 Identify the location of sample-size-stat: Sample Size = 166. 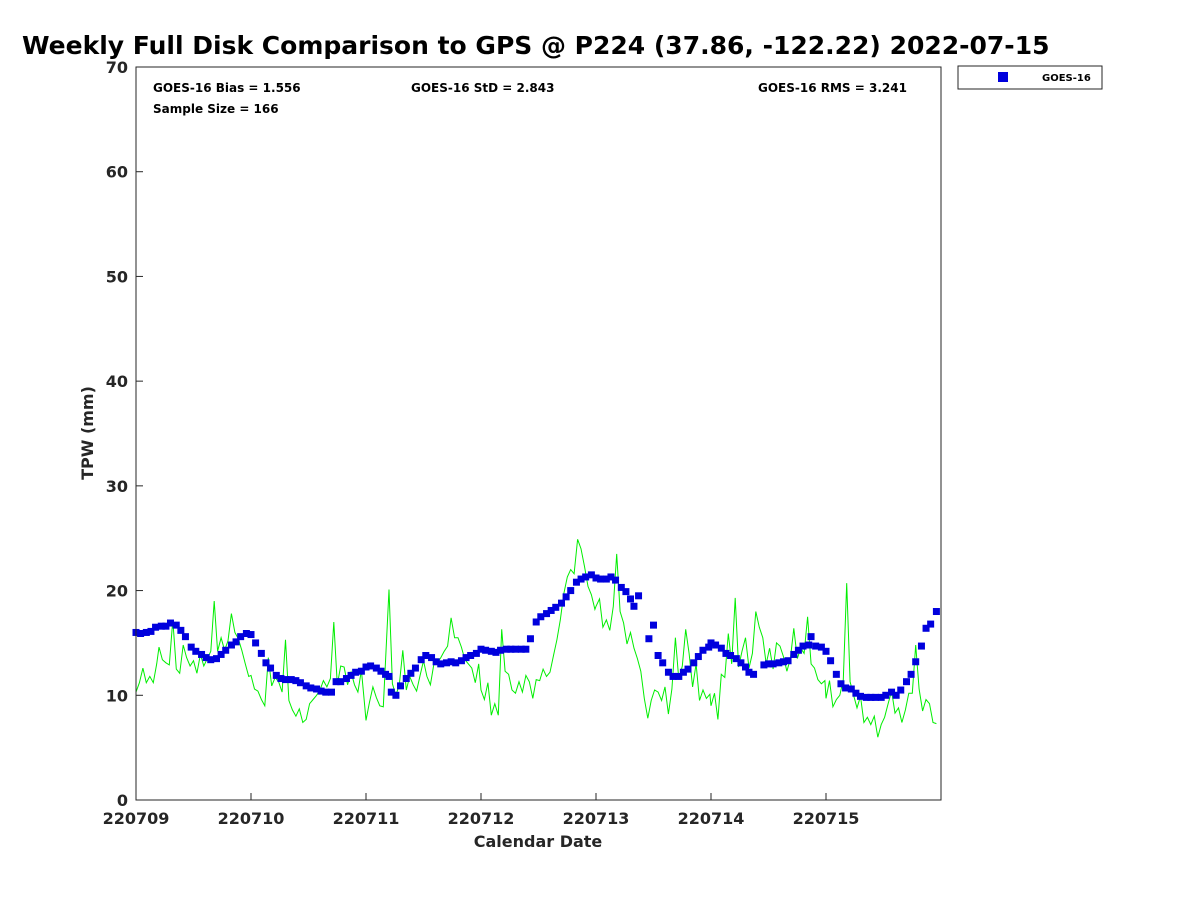
(216, 109).